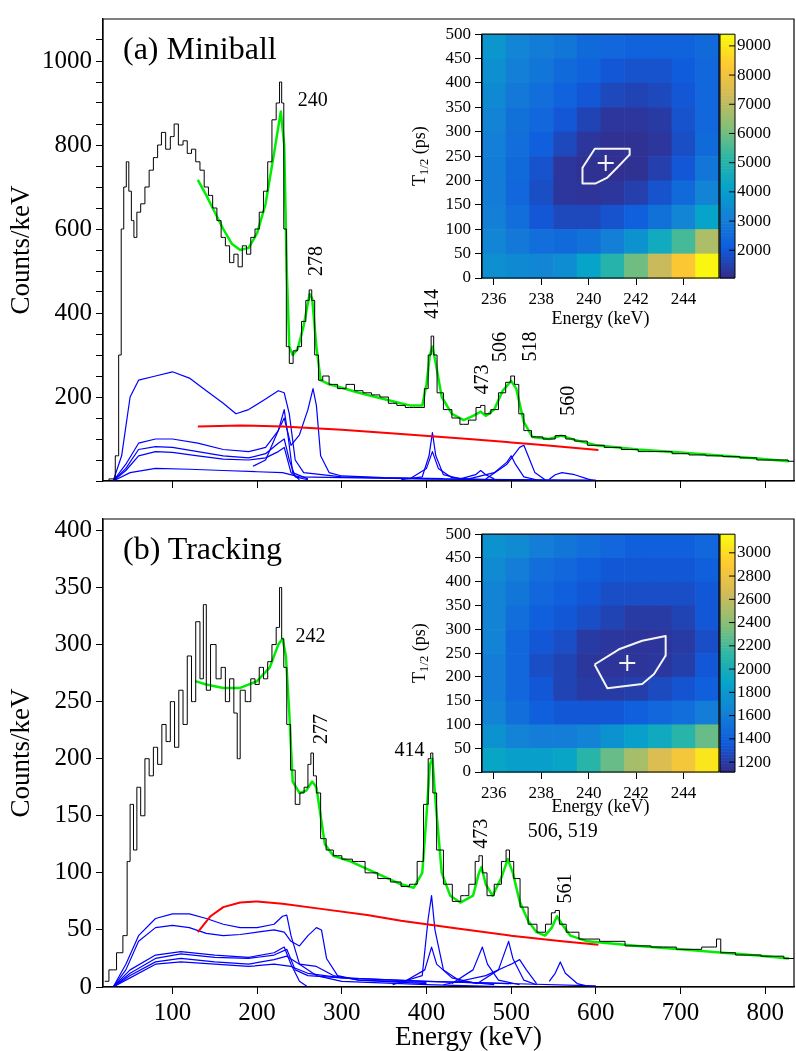 This screenshot has height=1051, width=796. What do you see at coordinates (541, 298) in the screenshot?
I see `x-tick-label: 238` at bounding box center [541, 298].